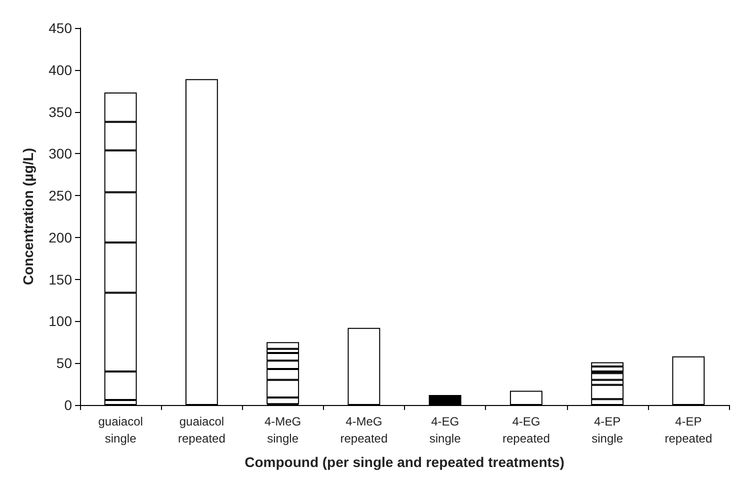  Describe the element at coordinates (688, 430) in the screenshot. I see `x-tick-label: 4-EP repeated` at that location.